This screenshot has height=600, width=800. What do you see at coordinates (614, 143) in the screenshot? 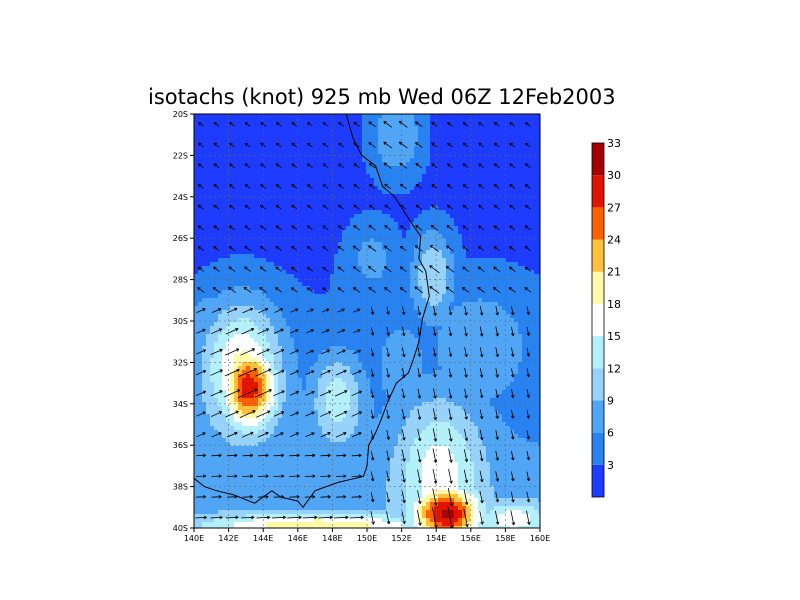
I see `colorbar-label: 33` at bounding box center [614, 143].